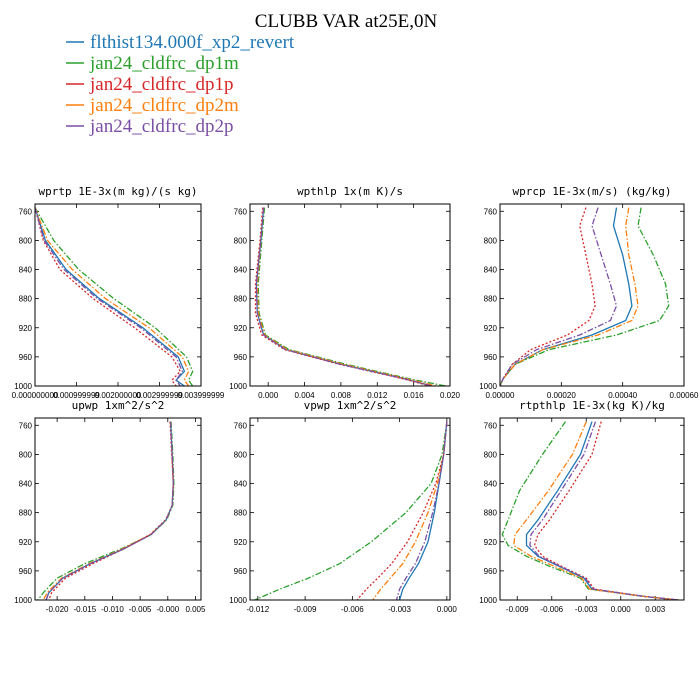 The image size is (700, 700). What do you see at coordinates (592, 405) in the screenshot?
I see `panel-title: rtpthlp 1E-3x(kg K)/kg` at bounding box center [592, 405].